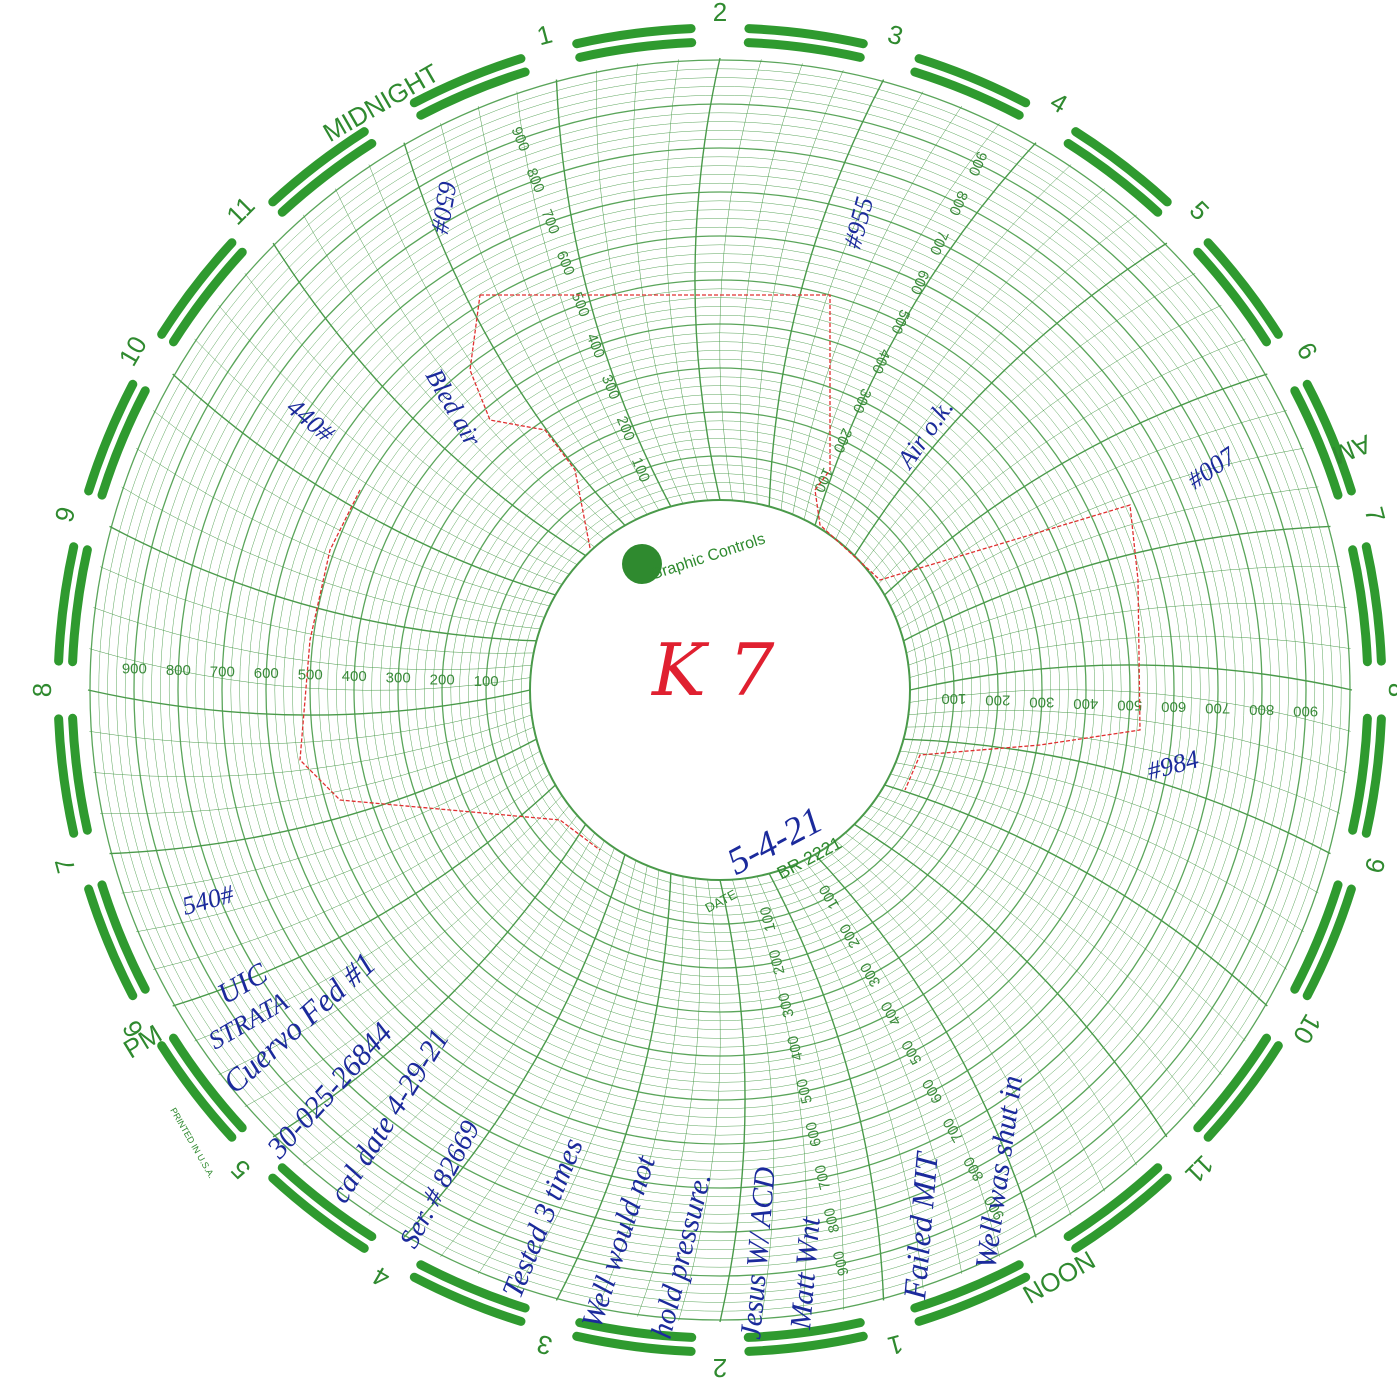 The image size is (1397, 1385). Describe the element at coordinates (1307, 351) in the screenshot. I see `hour-label: 6` at that location.